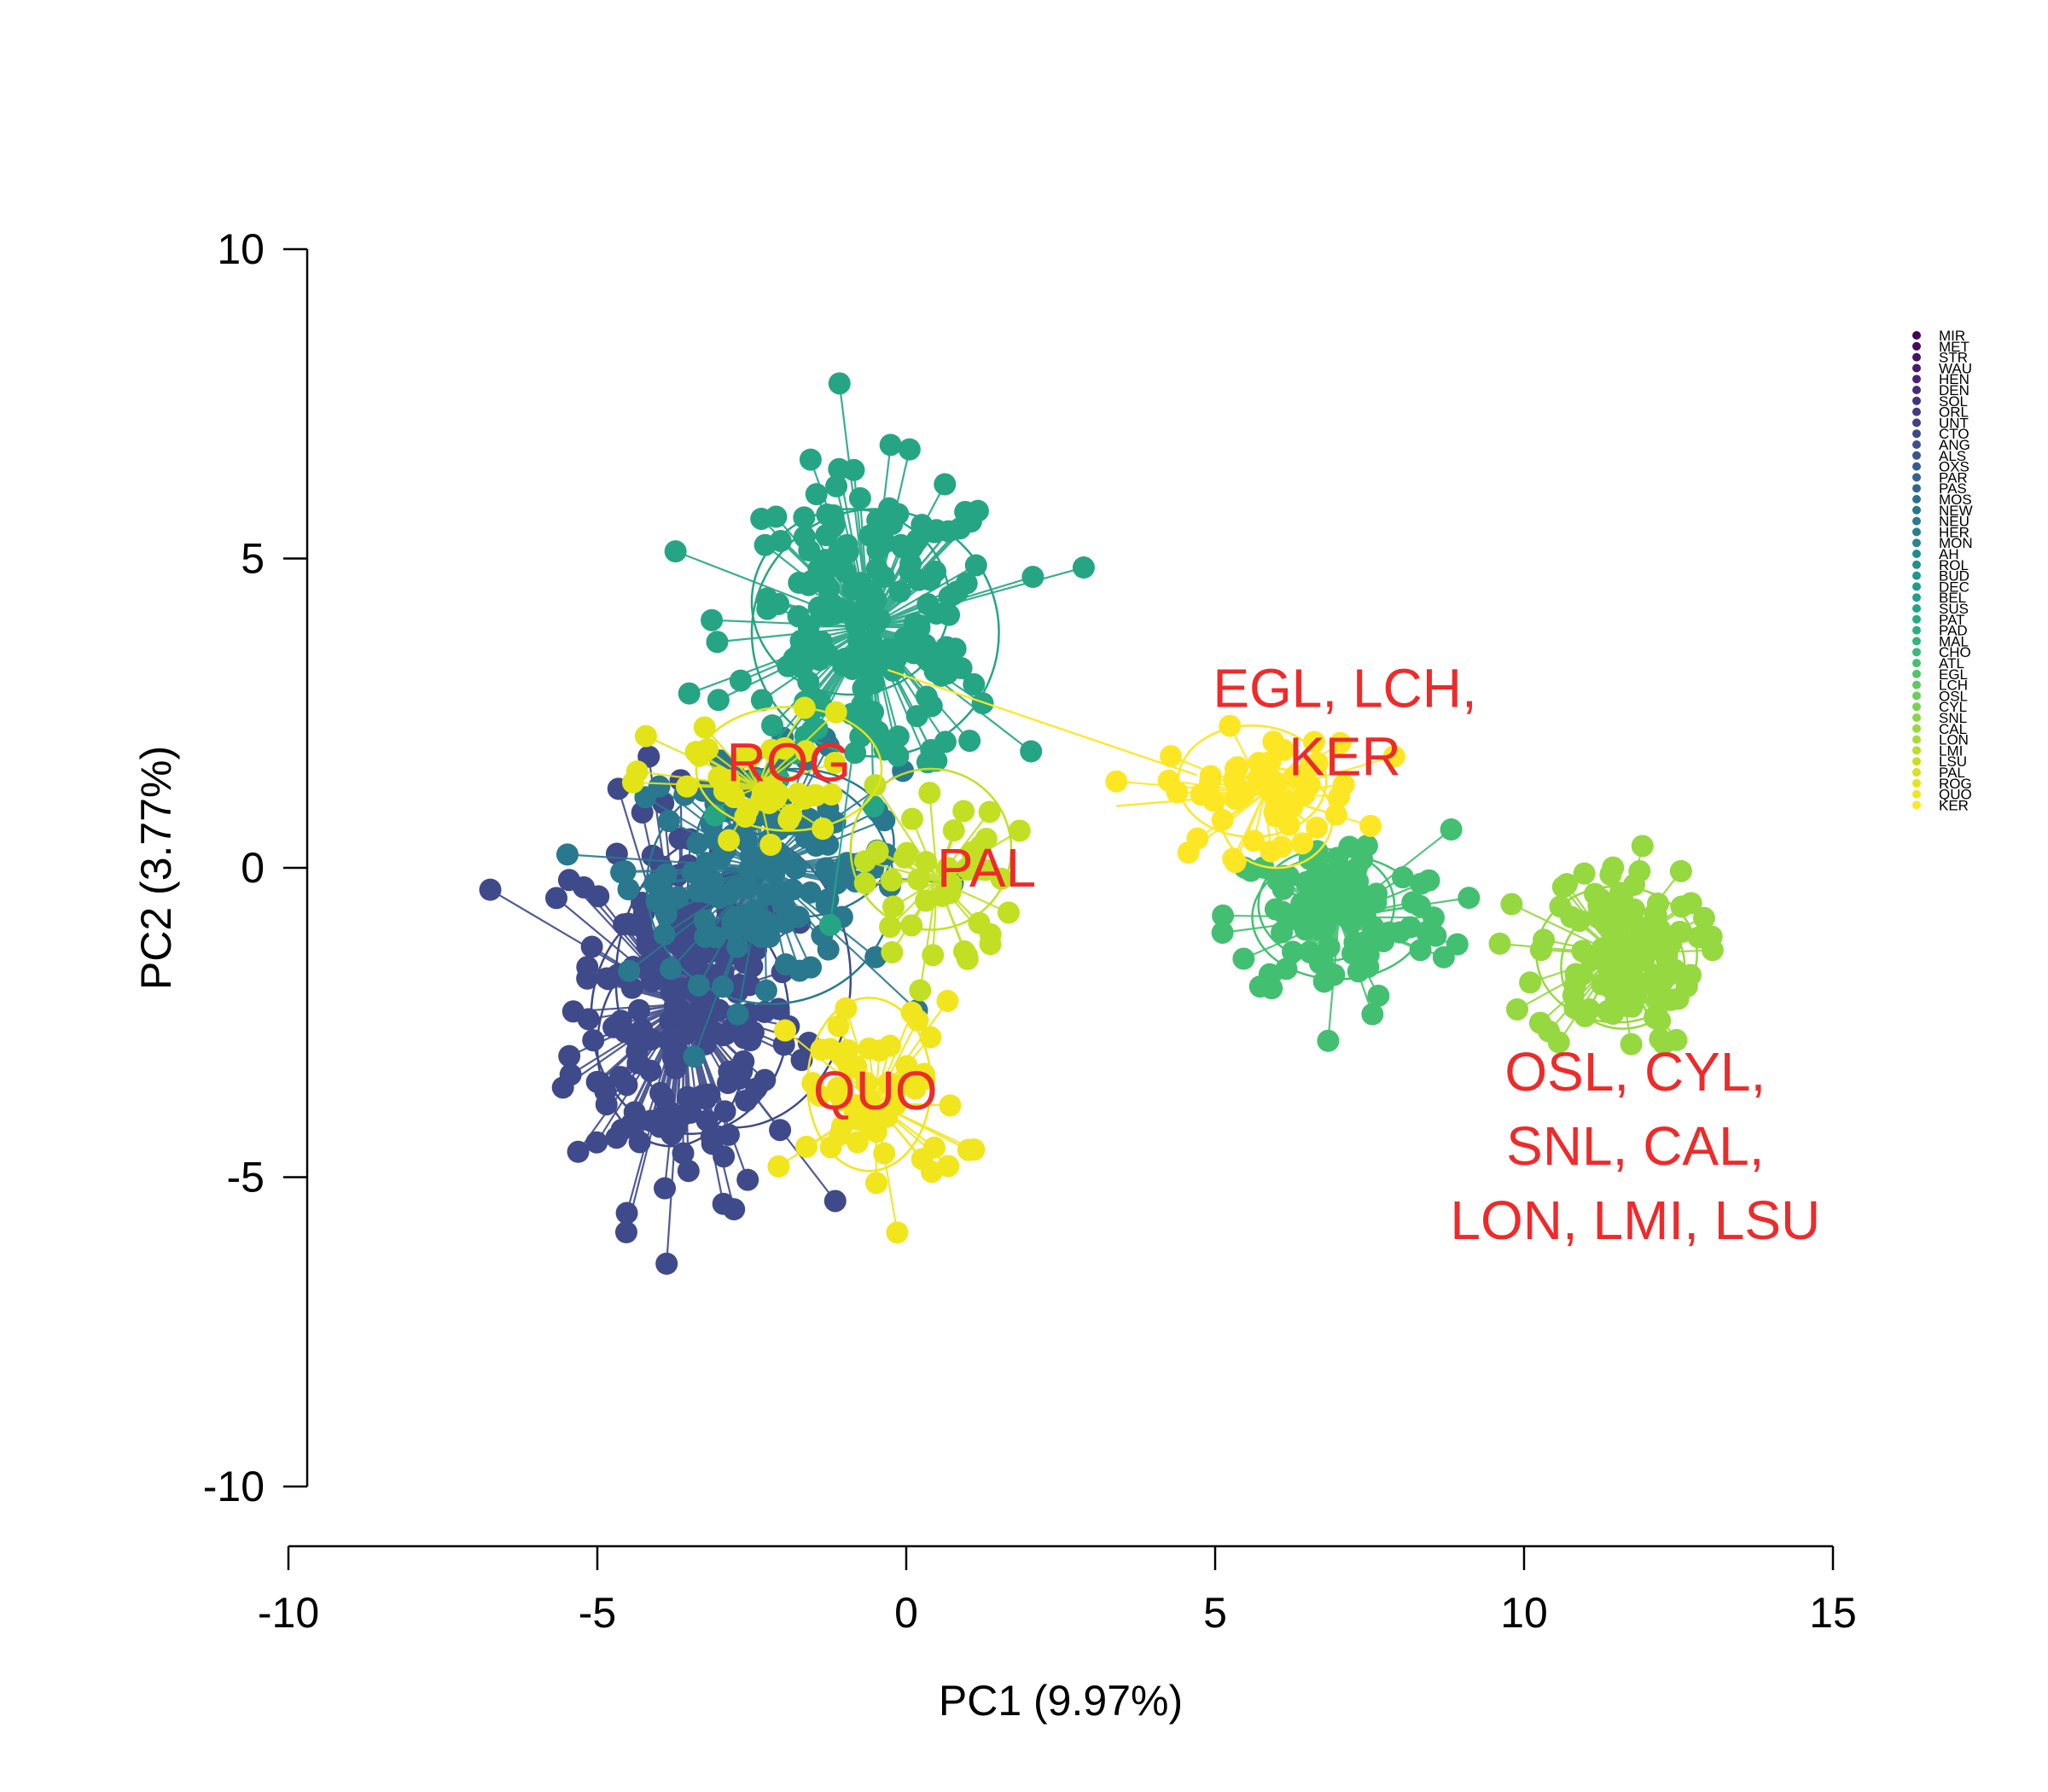 Image resolution: width=2048 pixels, height=1792 pixels. Describe the element at coordinates (1954, 565) in the screenshot. I see `legend-label: ROL` at that location.